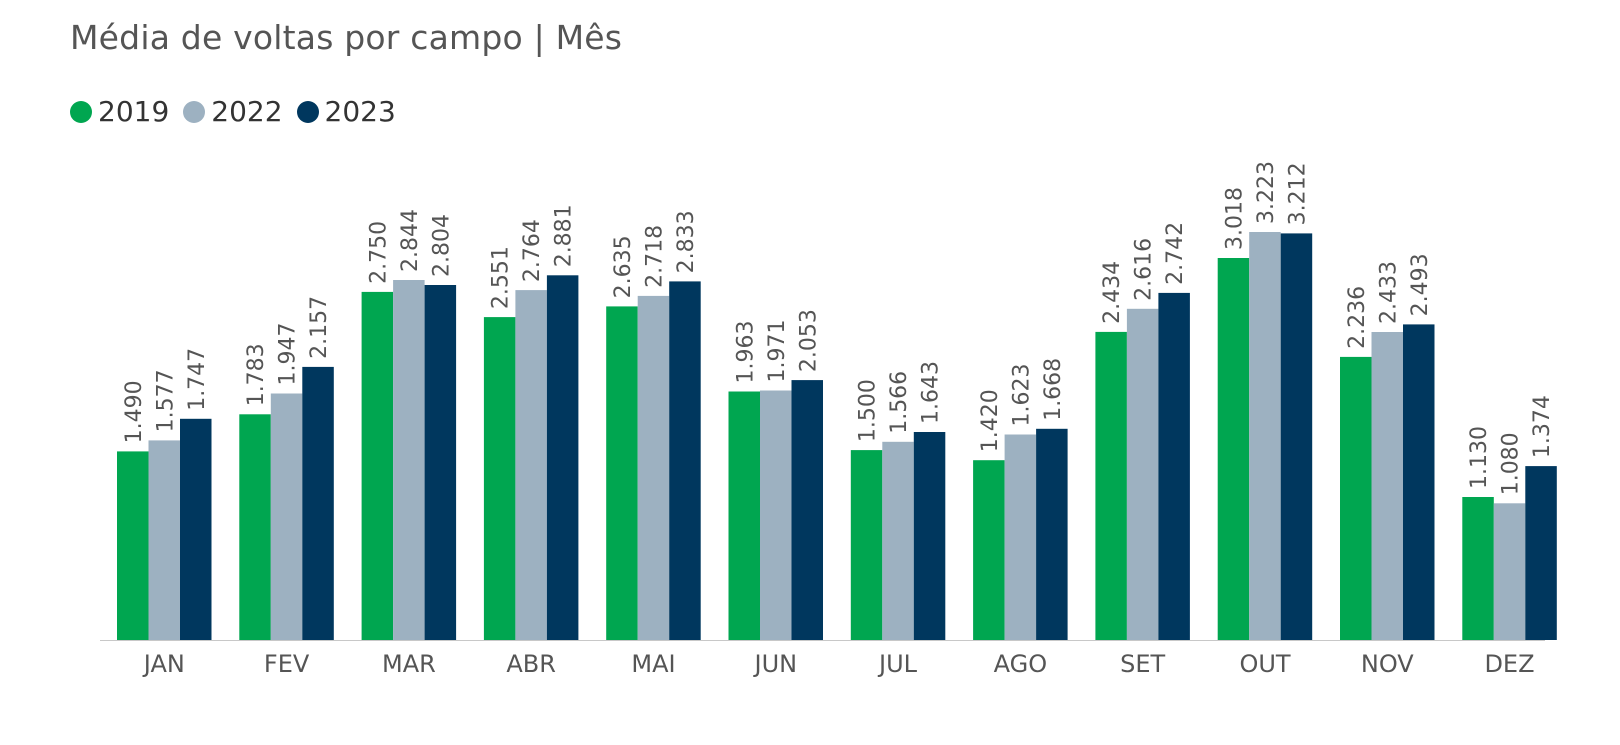 This screenshot has width=1620, height=745. I want to click on data-label-2019-jul: 1.500, so click(868, 410).